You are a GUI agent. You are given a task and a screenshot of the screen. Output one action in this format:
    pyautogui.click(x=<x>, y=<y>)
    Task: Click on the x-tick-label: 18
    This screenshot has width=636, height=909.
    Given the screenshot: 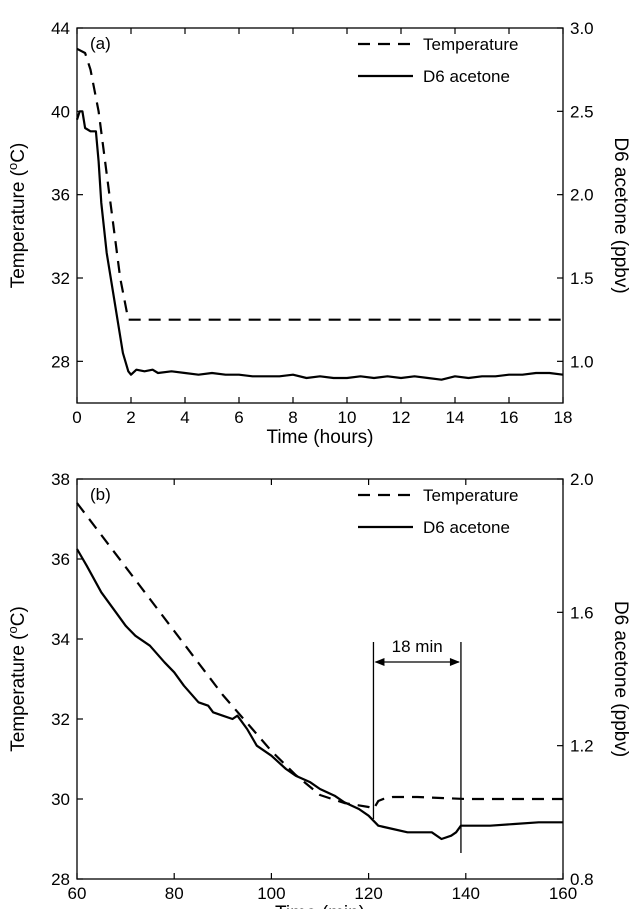 What is the action you would take?
    pyautogui.click(x=563, y=417)
    